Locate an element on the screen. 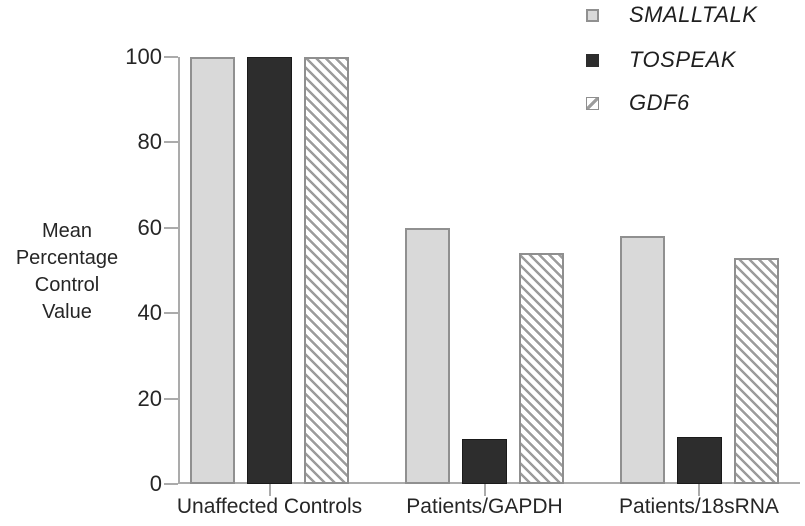 The width and height of the screenshot is (805, 526). bar-smalltalk-group1 is located at coordinates (212, 270).